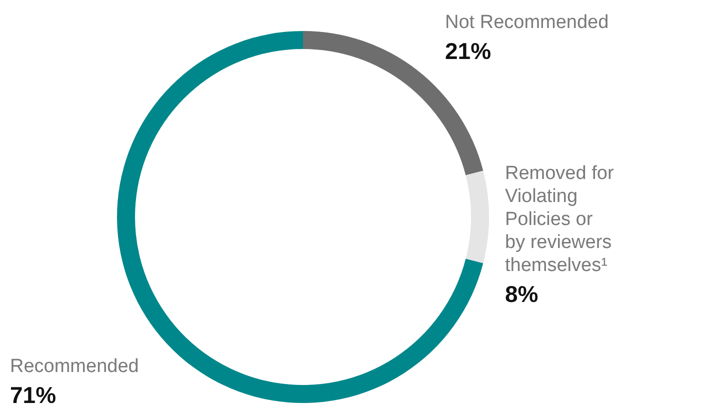 This screenshot has height=409, width=728. What do you see at coordinates (559, 219) in the screenshot?
I see `slice-label: Removed for Violating Policies or by reviewers themselves¹` at bounding box center [559, 219].